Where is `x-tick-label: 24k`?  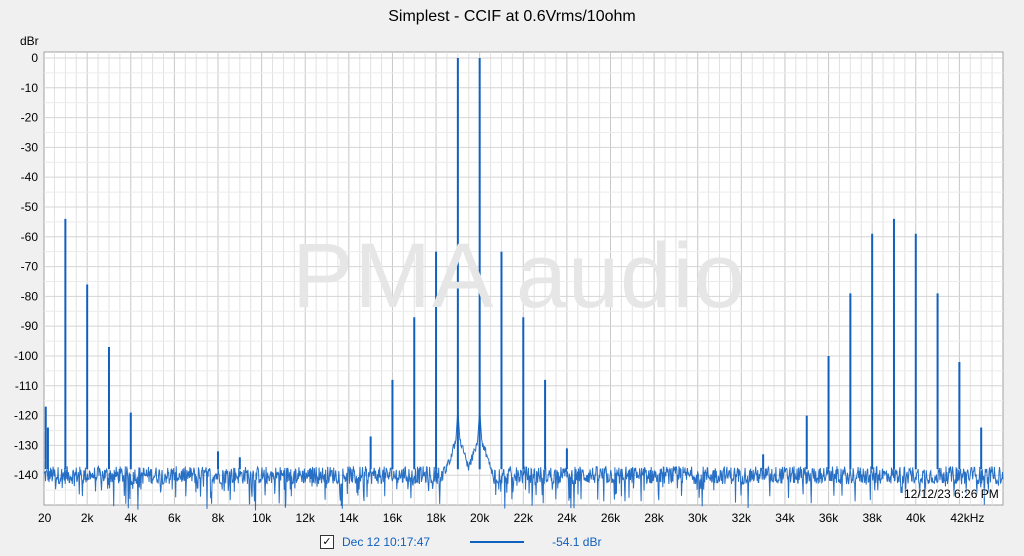
x-tick-label: 24k is located at coordinates (567, 518).